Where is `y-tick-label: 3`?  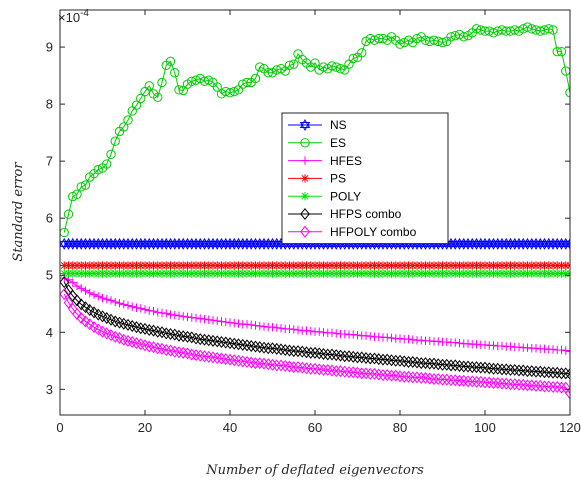
y-tick-label: 3 is located at coordinates (49, 389).